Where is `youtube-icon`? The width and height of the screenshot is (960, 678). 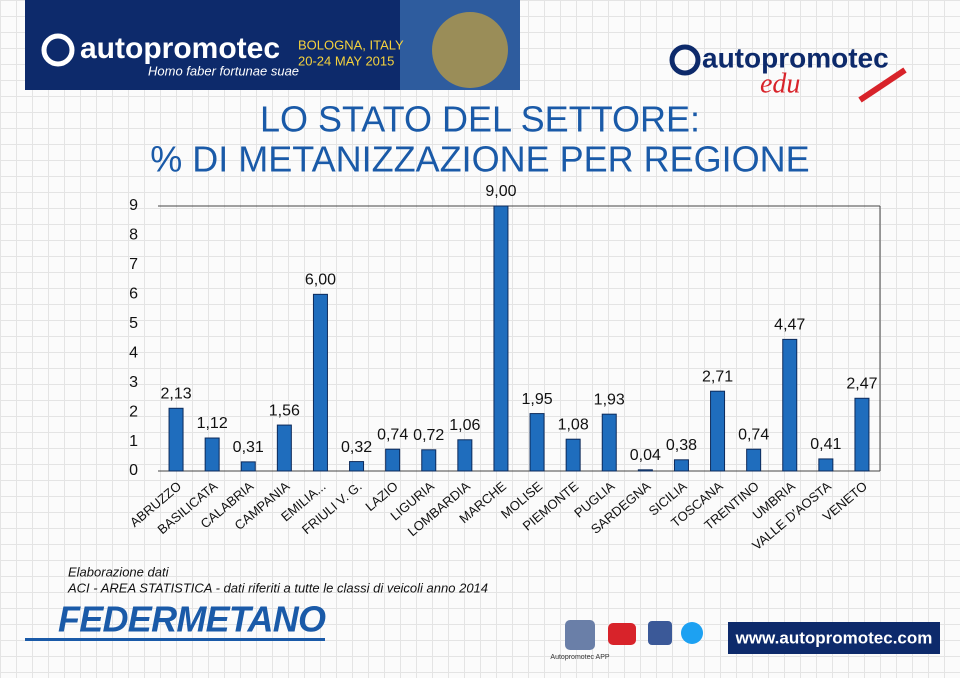
youtube-icon is located at coordinates (622, 634).